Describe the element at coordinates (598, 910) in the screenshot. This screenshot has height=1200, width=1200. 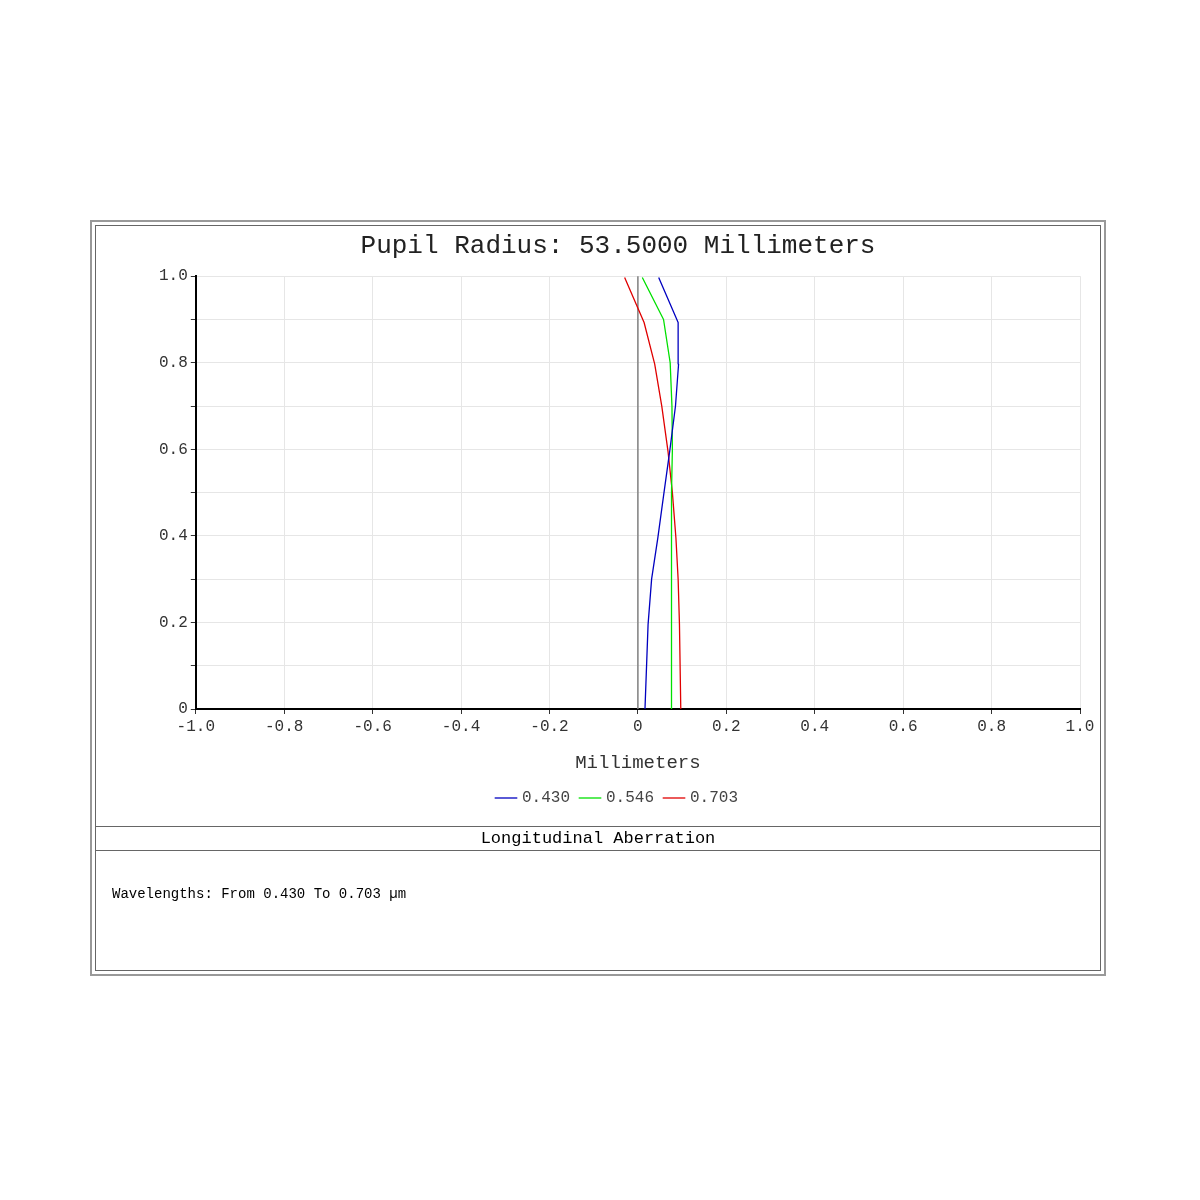
I see `text: Wavelengths: From 0.430 To 0.703 µm` at that location.